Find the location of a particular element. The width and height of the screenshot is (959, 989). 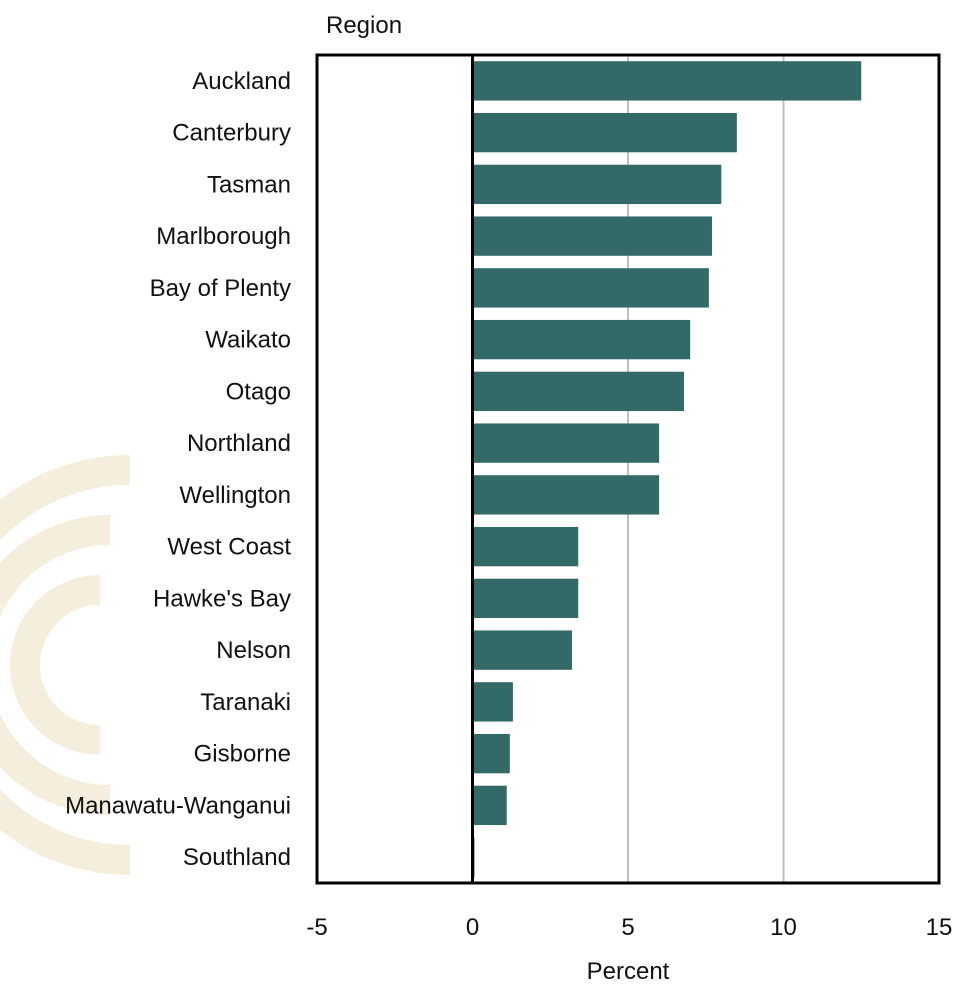

category-label: West Coast is located at coordinates (229, 547).